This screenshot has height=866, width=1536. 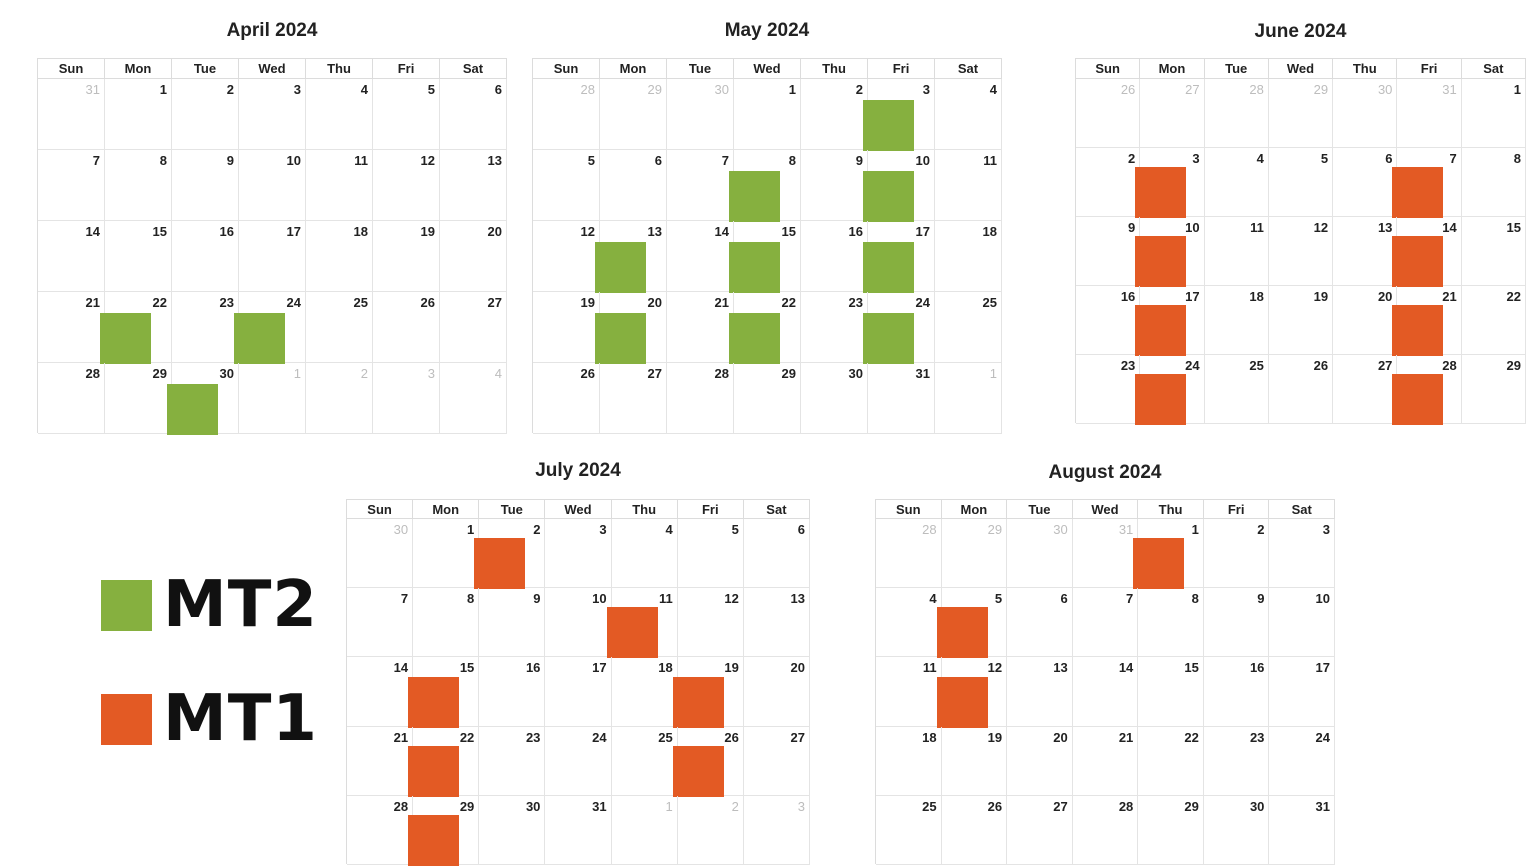 What do you see at coordinates (968, 398) in the screenshot?
I see `day-cell-outside-month: 1` at bounding box center [968, 398].